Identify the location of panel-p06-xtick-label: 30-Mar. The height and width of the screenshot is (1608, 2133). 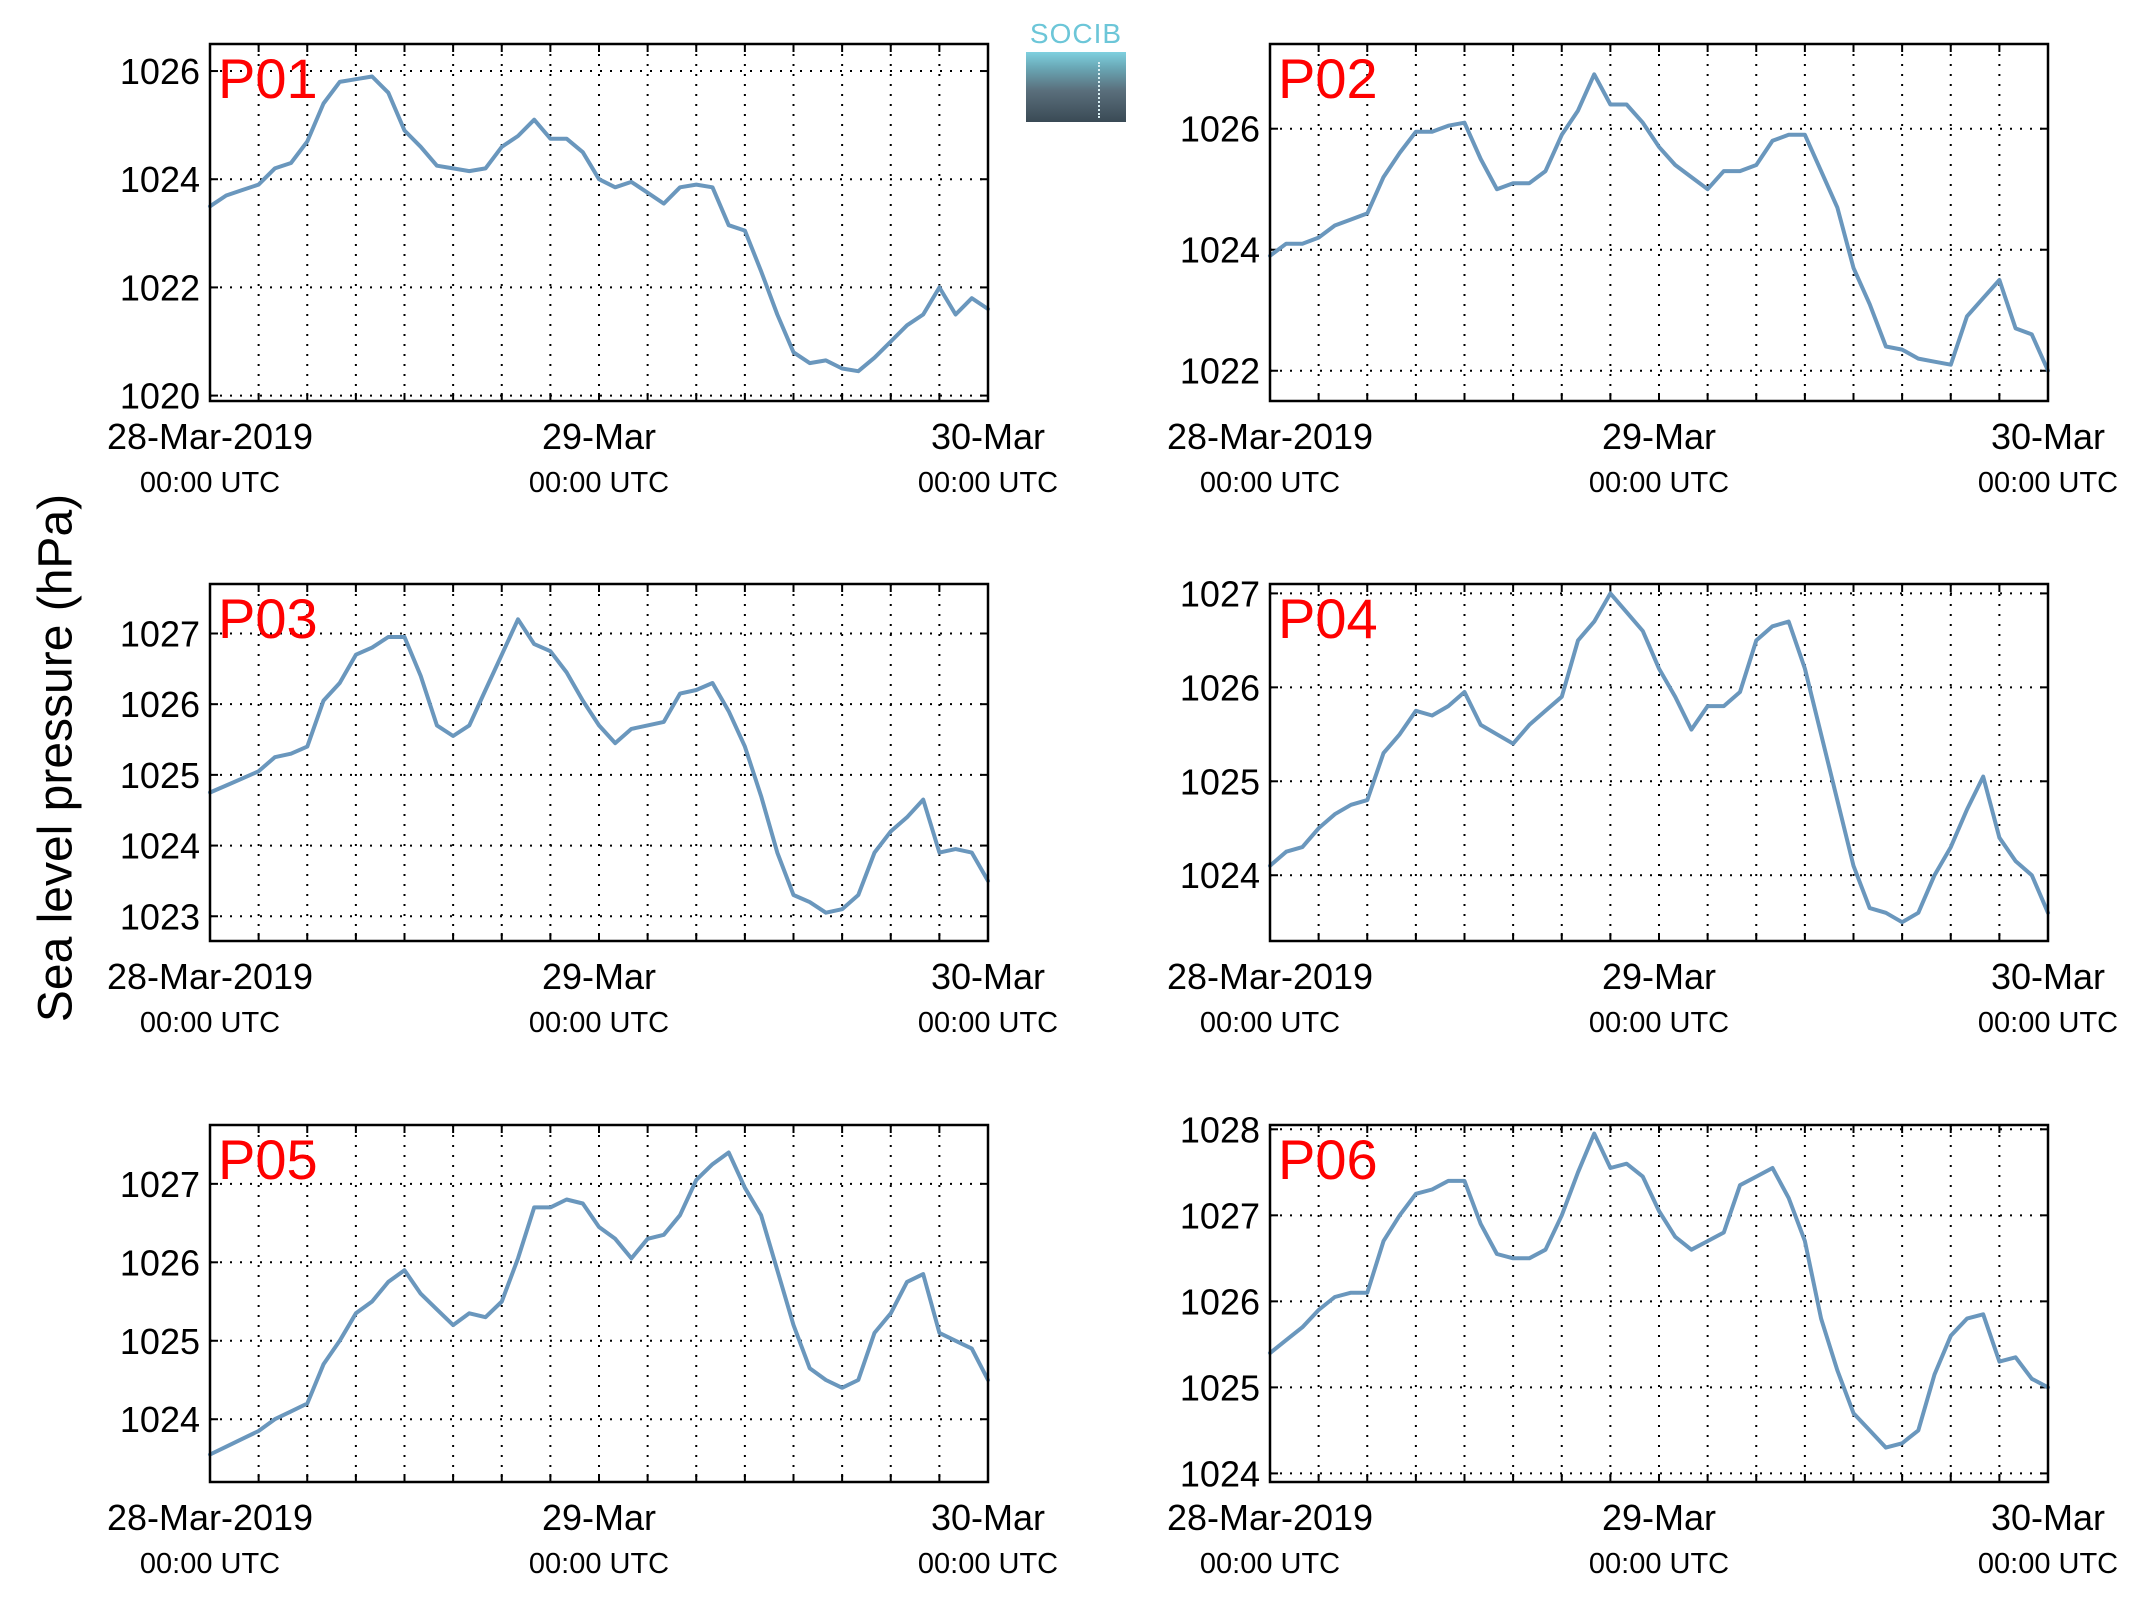
(2048, 1517).